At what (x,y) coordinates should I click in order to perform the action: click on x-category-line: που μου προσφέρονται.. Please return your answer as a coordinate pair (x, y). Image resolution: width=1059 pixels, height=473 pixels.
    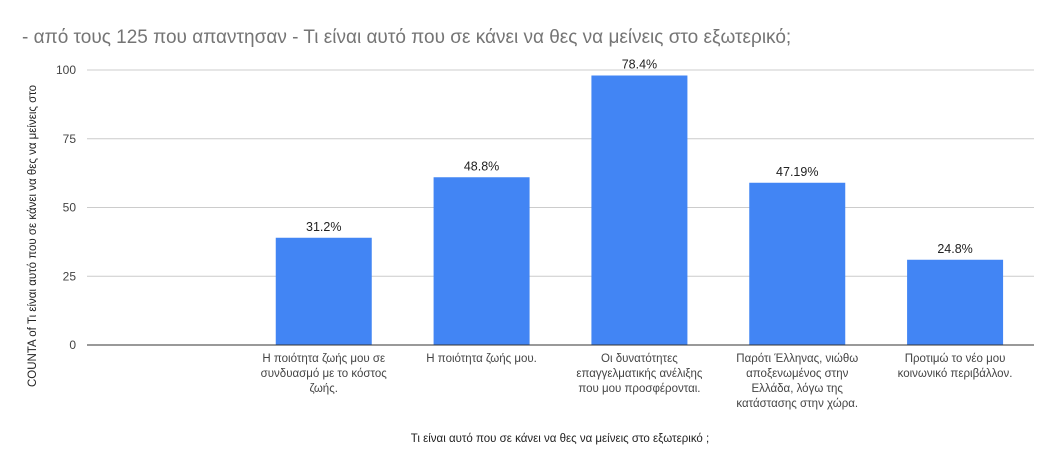
    Looking at the image, I should click on (639, 389).